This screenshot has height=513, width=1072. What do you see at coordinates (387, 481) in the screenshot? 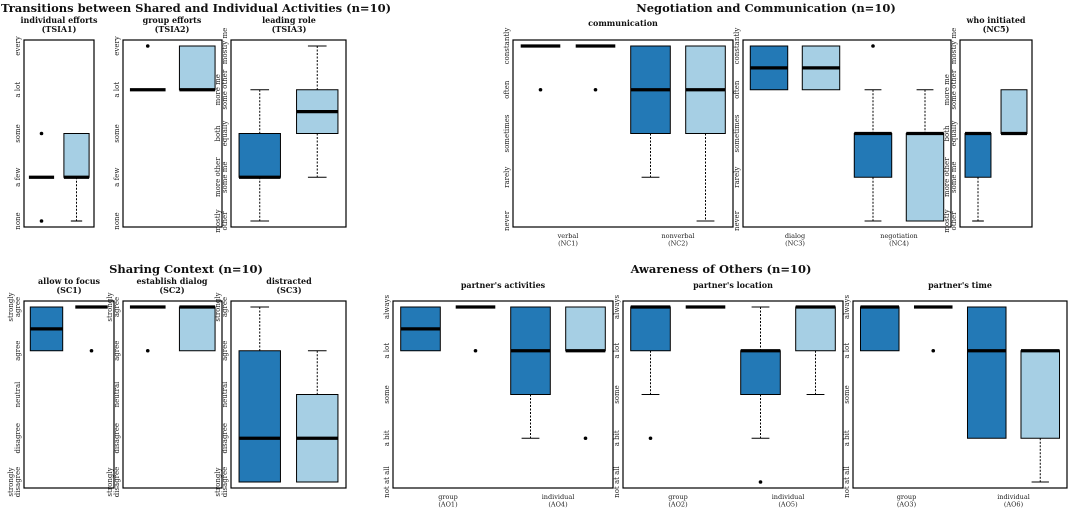
I see `y-tick-line: not at all` at bounding box center [387, 481].